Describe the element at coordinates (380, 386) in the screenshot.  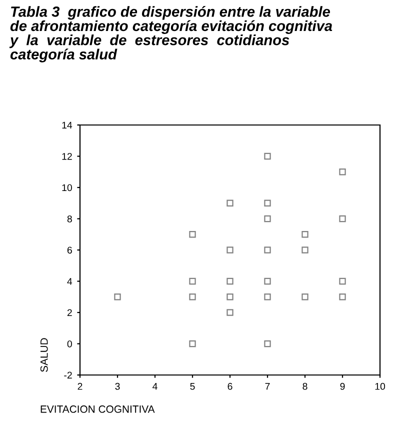
I see `x-tick-label: 10` at that location.